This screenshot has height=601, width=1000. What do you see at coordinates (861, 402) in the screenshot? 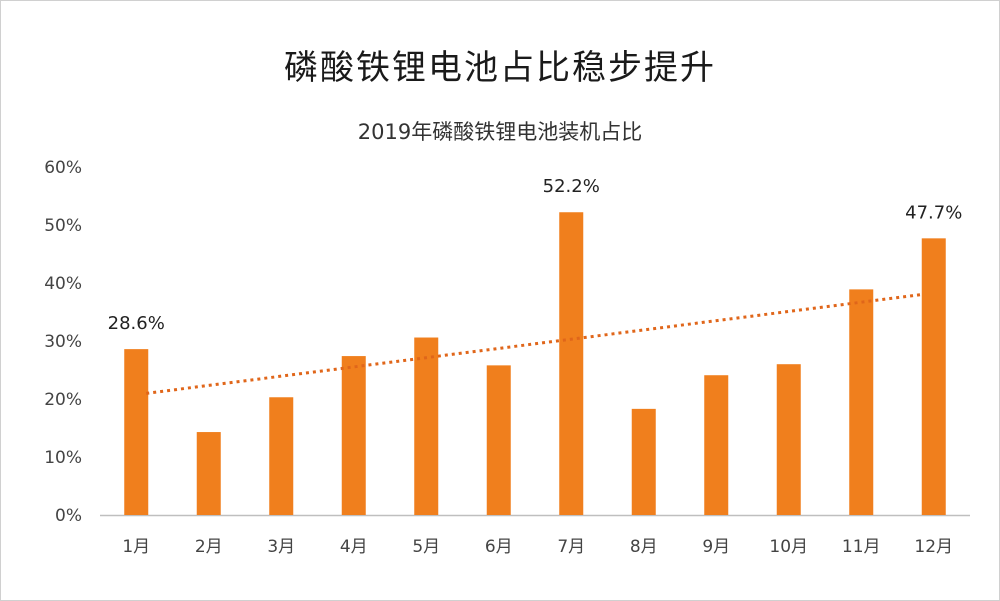
I see `bar-11月` at bounding box center [861, 402].